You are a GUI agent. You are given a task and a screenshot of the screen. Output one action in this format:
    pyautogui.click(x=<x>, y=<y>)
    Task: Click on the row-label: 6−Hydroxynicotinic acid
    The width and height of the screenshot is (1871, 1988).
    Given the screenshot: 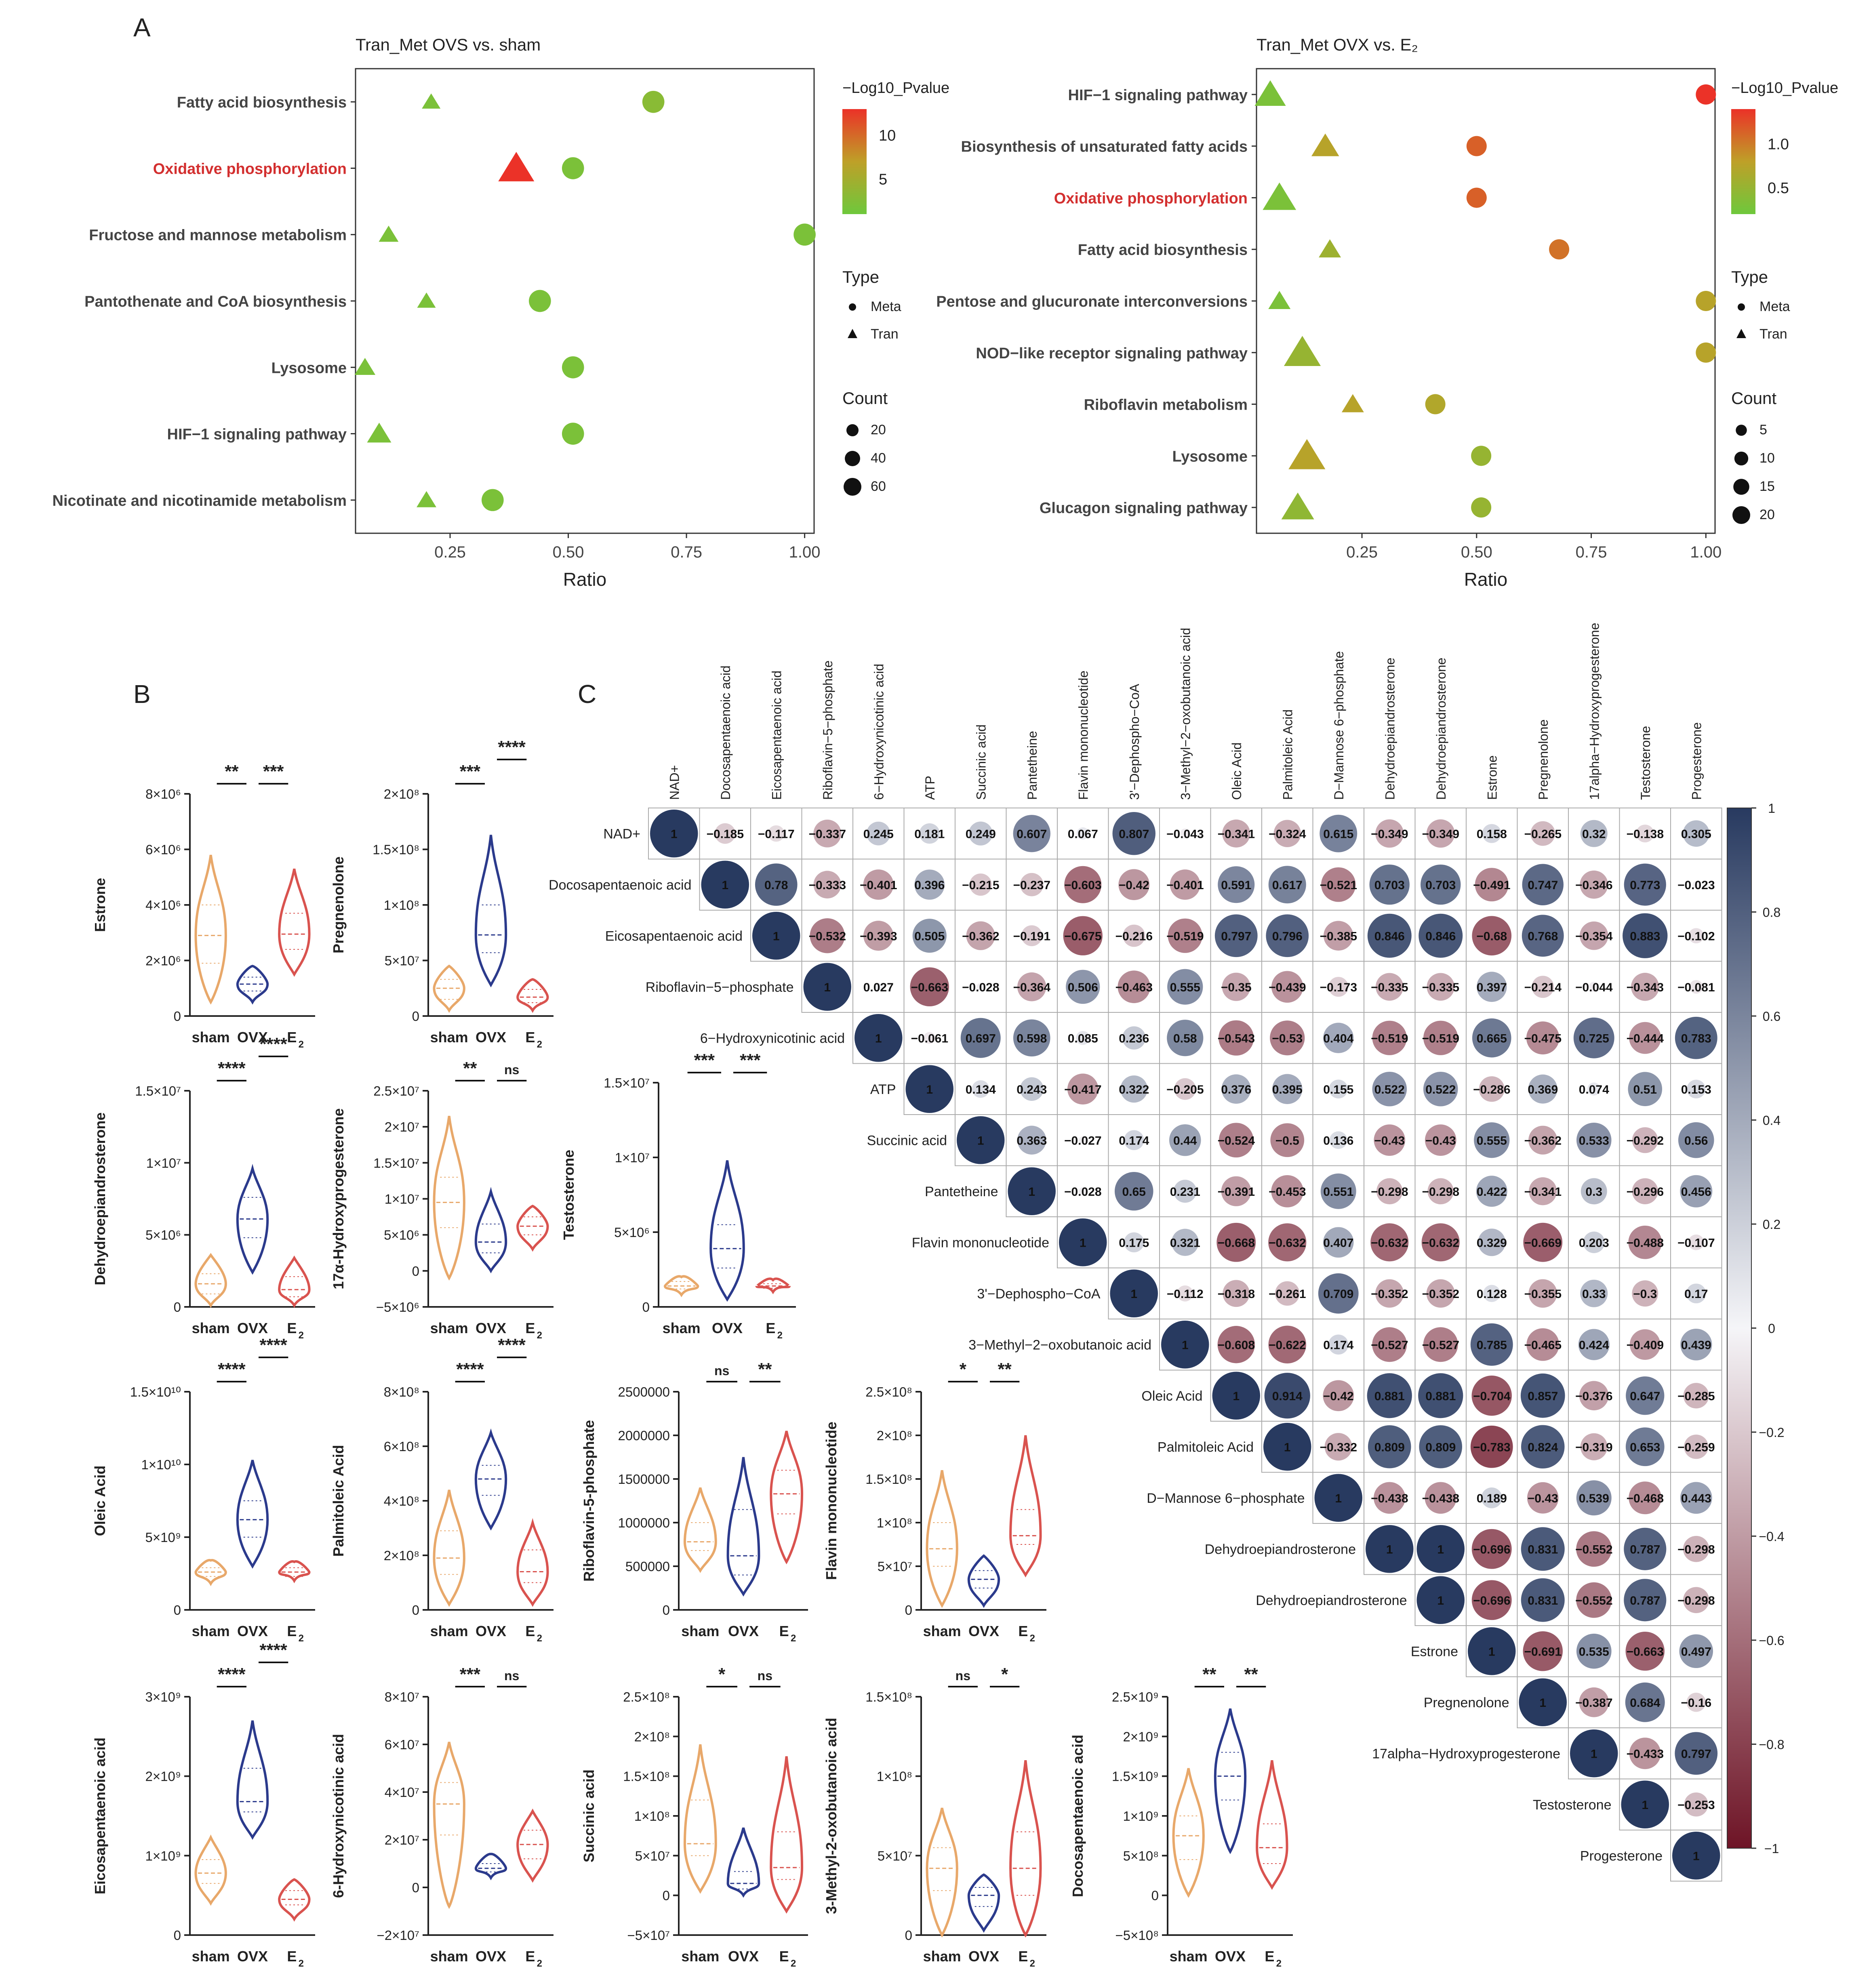 What is the action you would take?
    pyautogui.click(x=772, y=1038)
    